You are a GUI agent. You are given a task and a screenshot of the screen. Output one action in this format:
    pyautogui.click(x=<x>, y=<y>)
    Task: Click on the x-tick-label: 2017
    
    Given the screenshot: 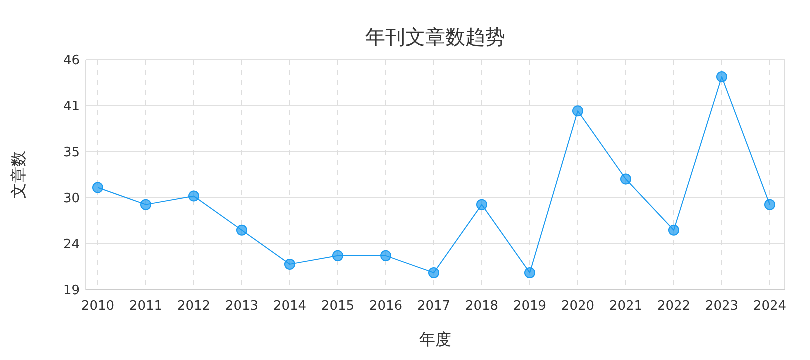 What is the action you would take?
    pyautogui.click(x=434, y=306)
    